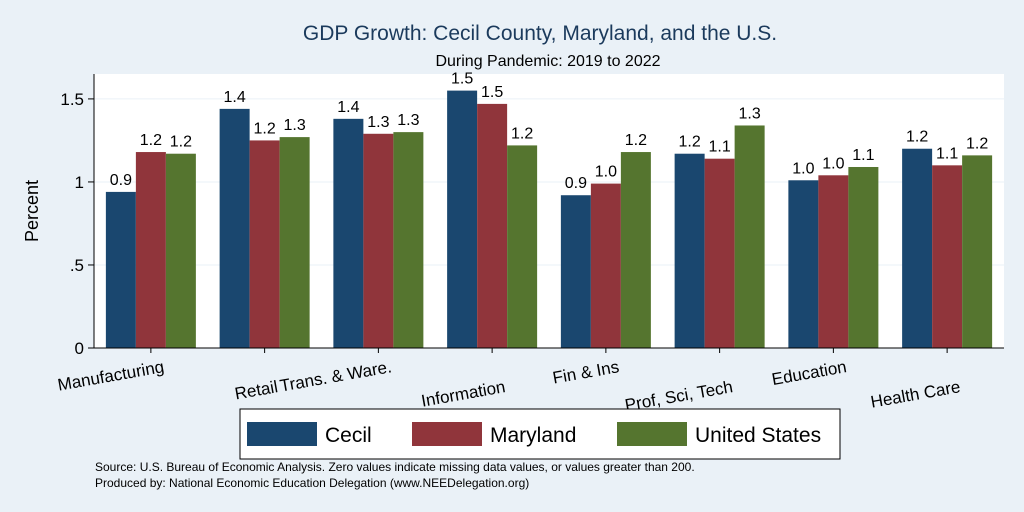 This screenshot has width=1024, height=512. I want to click on category-label: Trans. & Ware., so click(335, 376).